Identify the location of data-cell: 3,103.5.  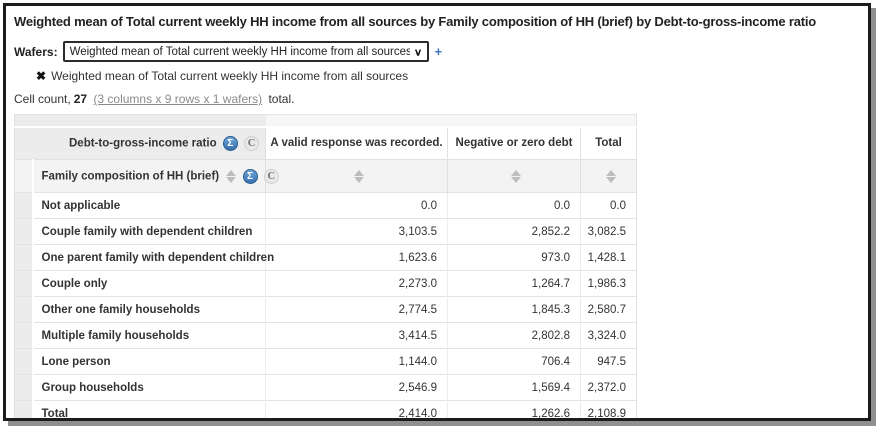
(356, 231).